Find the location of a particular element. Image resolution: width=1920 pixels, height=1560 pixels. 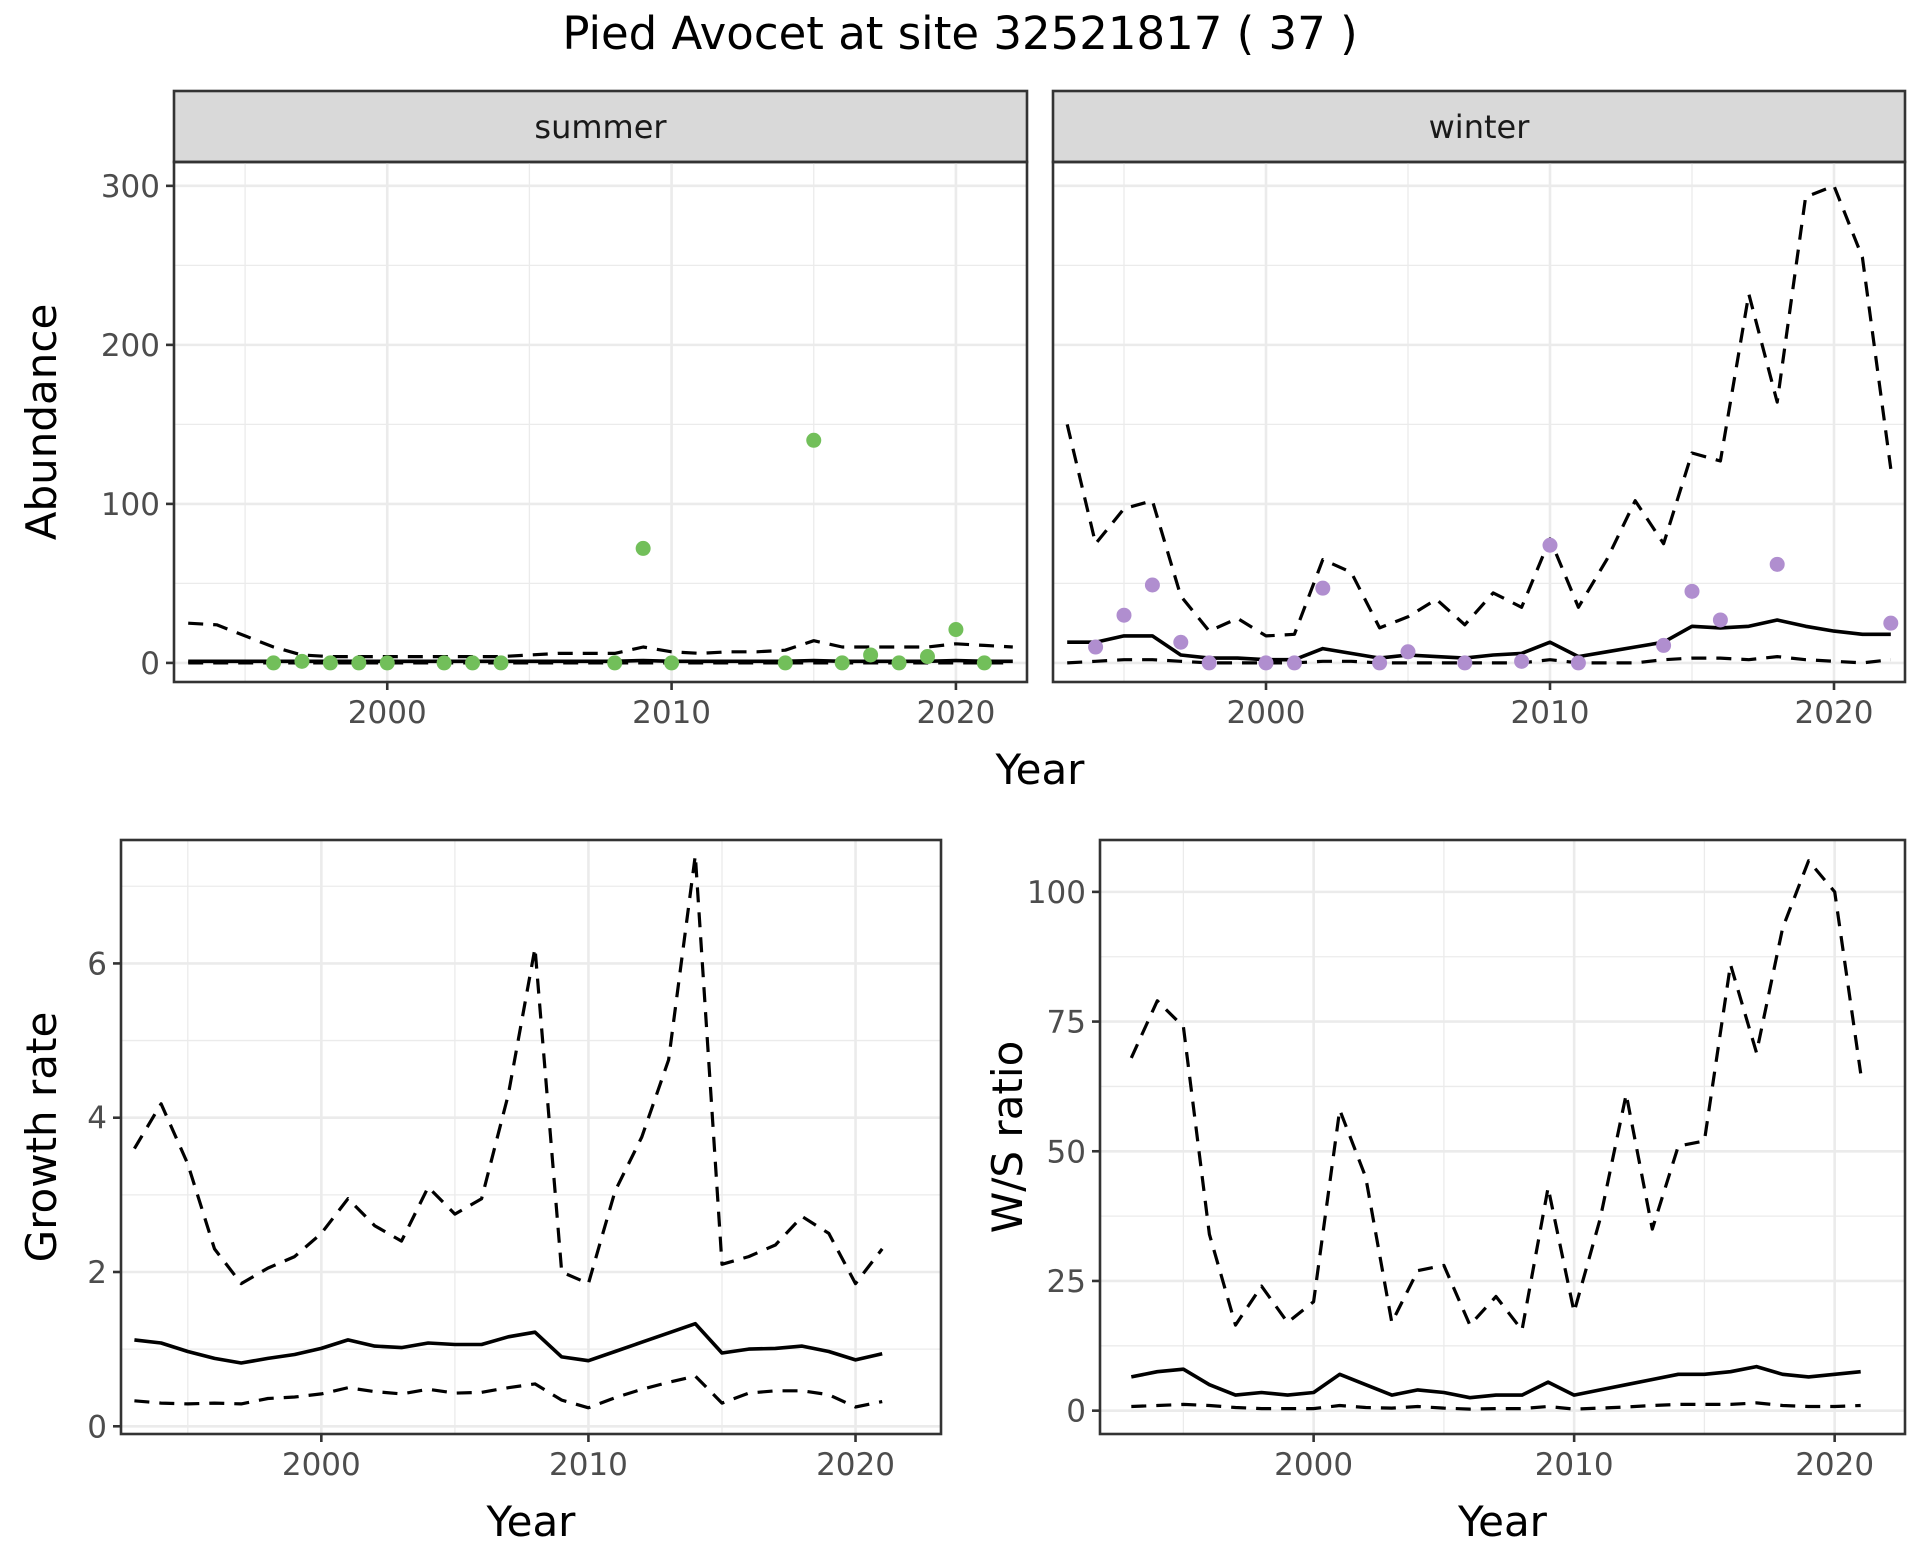

facet-strip-summer is located at coordinates (600, 126).